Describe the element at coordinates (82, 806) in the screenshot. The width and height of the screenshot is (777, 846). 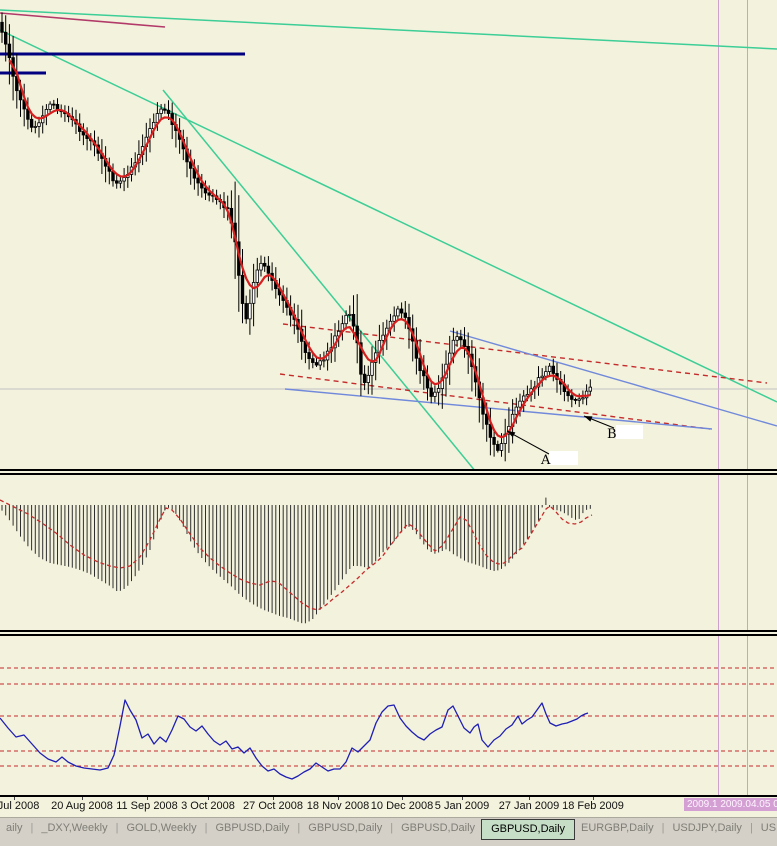
I see `date-label: 20 Aug 2008` at that location.